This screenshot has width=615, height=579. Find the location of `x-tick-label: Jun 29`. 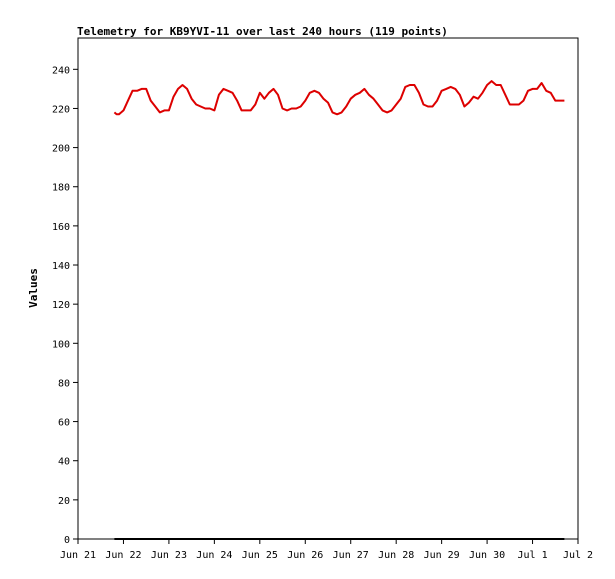

x-tick-label: Jun 29 is located at coordinates (442, 555).